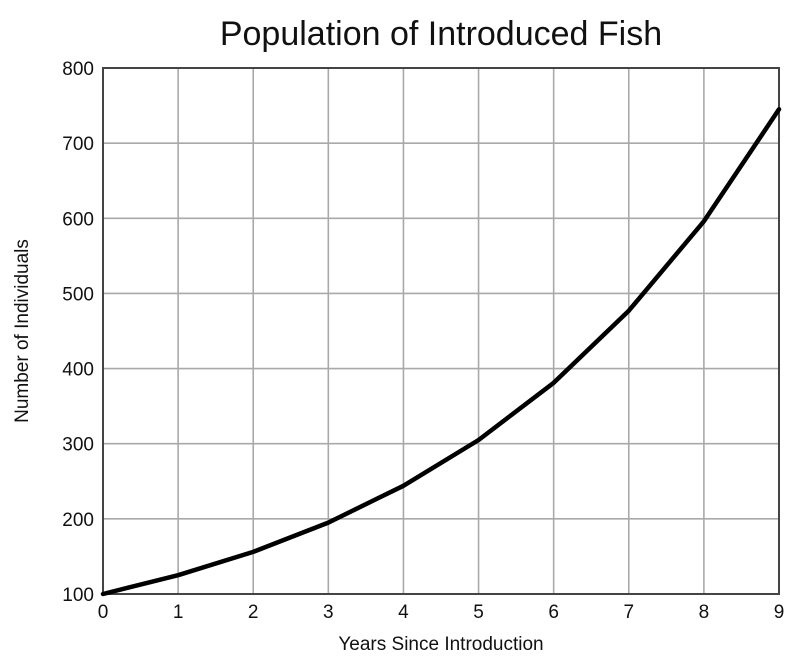  I want to click on x-tick-label: 7, so click(628, 612).